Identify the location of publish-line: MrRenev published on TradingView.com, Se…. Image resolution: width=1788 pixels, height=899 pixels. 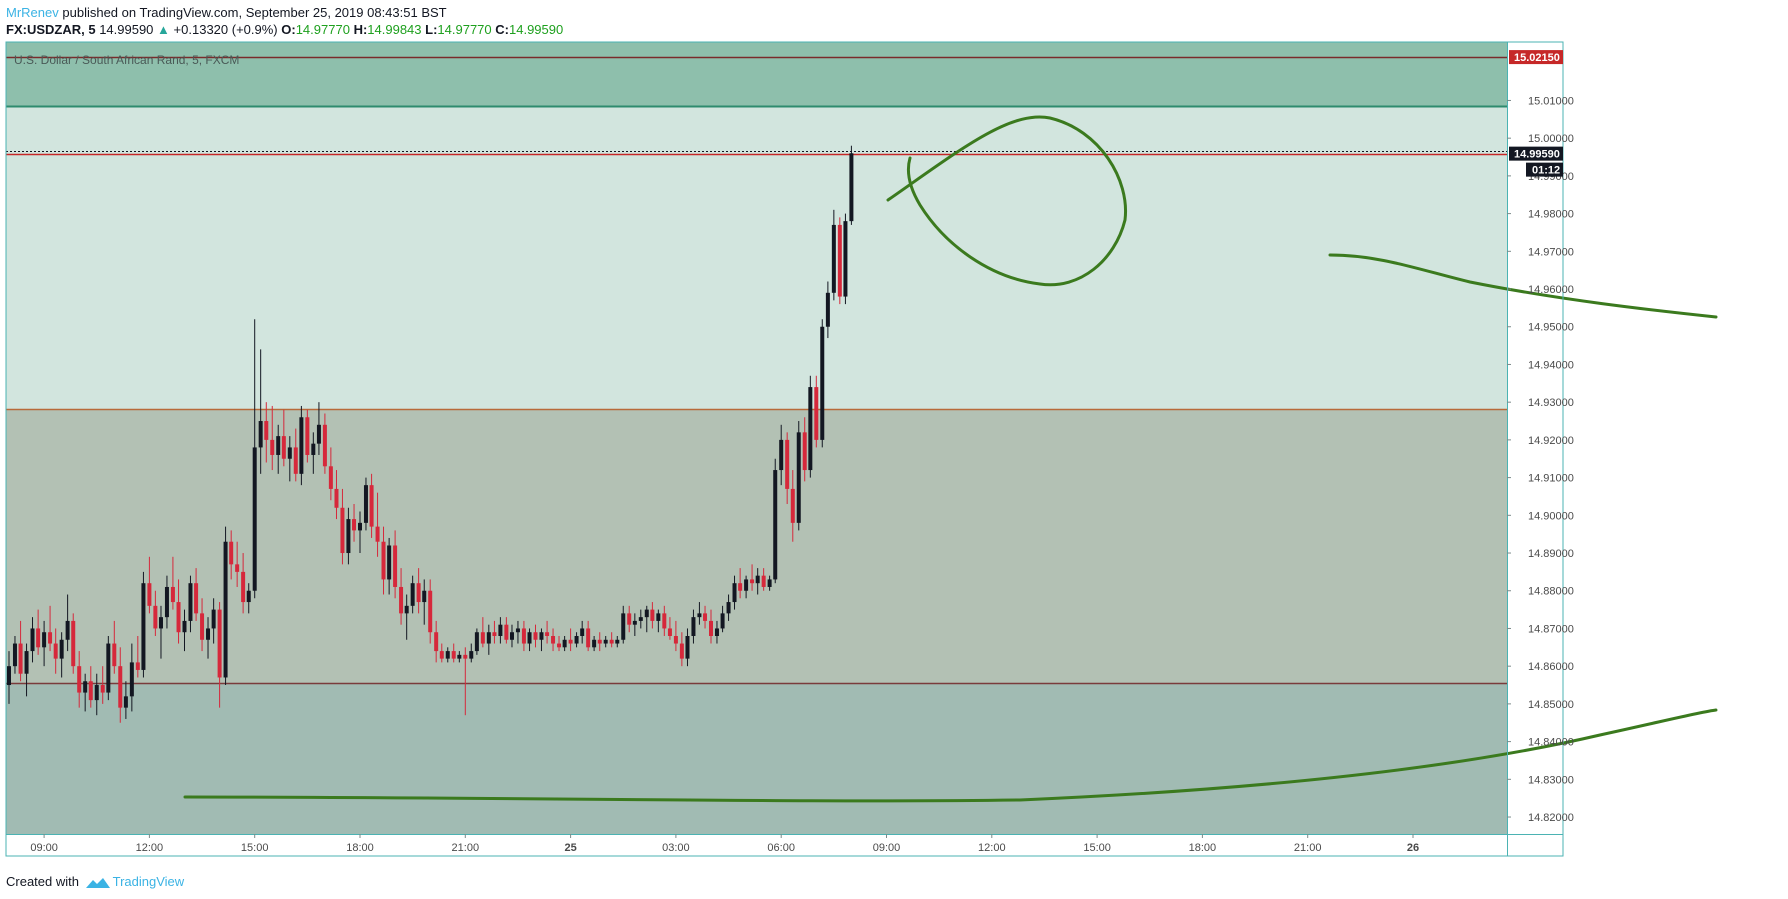
(226, 13).